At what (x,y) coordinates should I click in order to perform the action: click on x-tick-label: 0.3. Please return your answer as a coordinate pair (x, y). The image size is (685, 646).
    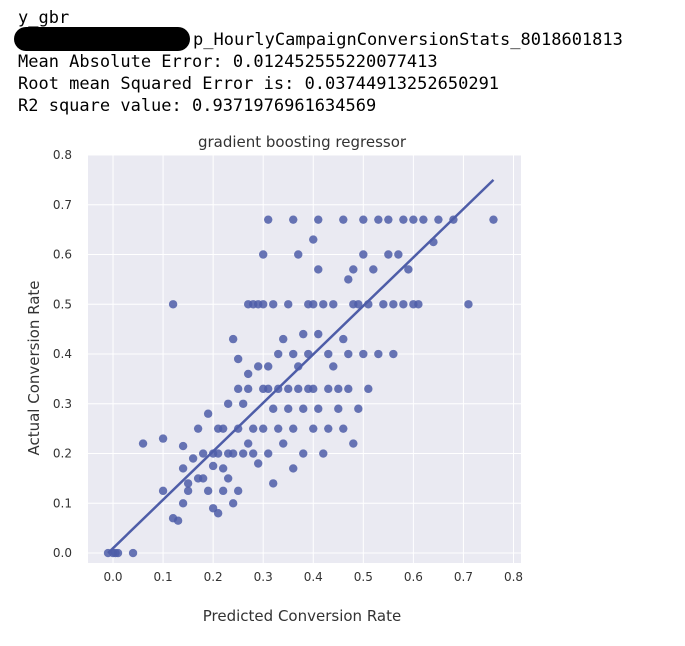
    Looking at the image, I should click on (263, 577).